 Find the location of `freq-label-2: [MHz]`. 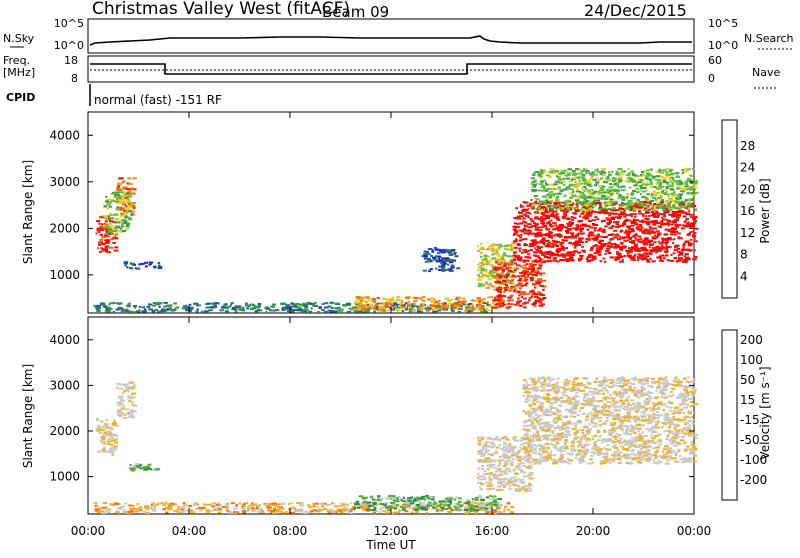

freq-label-2: [MHz] is located at coordinates (19, 72).